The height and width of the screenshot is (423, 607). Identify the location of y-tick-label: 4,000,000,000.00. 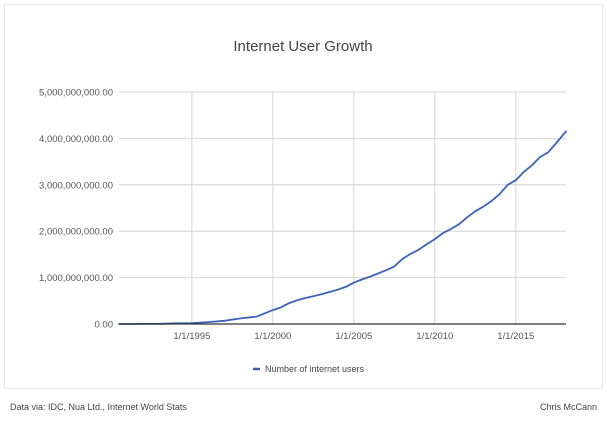
(76, 139).